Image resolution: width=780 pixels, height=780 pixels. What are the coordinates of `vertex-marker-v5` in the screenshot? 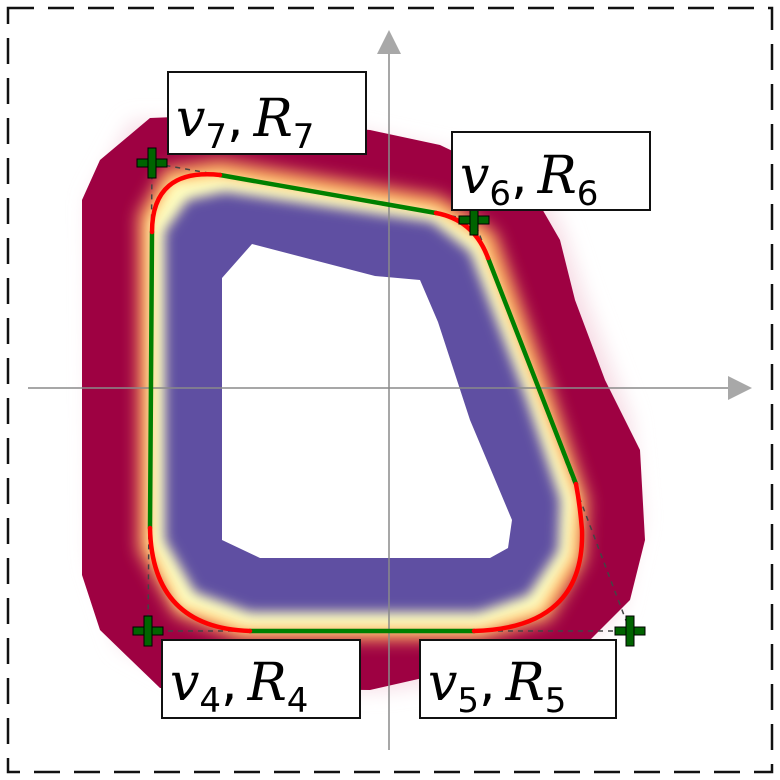 It's located at (630, 631).